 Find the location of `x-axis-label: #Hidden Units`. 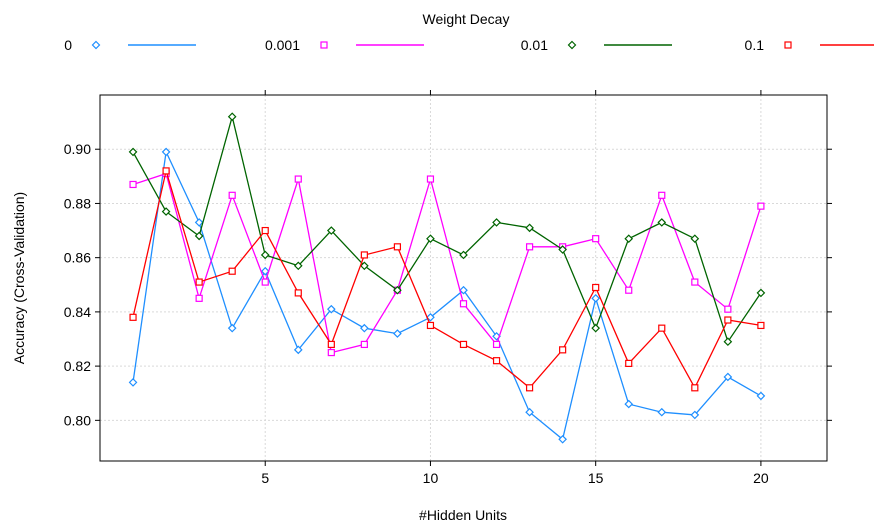

x-axis-label: #Hidden Units is located at coordinates (463, 515).